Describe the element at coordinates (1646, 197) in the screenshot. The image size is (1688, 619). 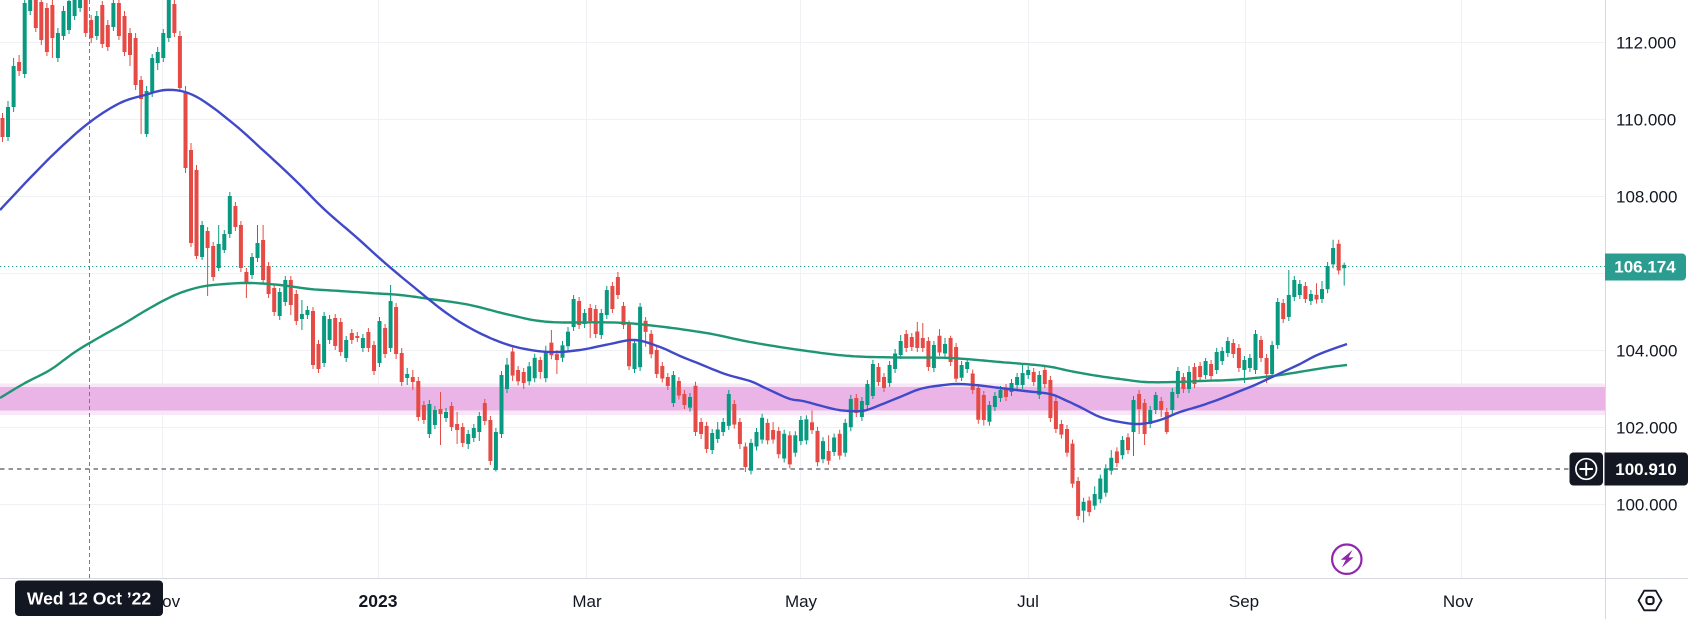
I see `svg-text: 108.000` at that location.